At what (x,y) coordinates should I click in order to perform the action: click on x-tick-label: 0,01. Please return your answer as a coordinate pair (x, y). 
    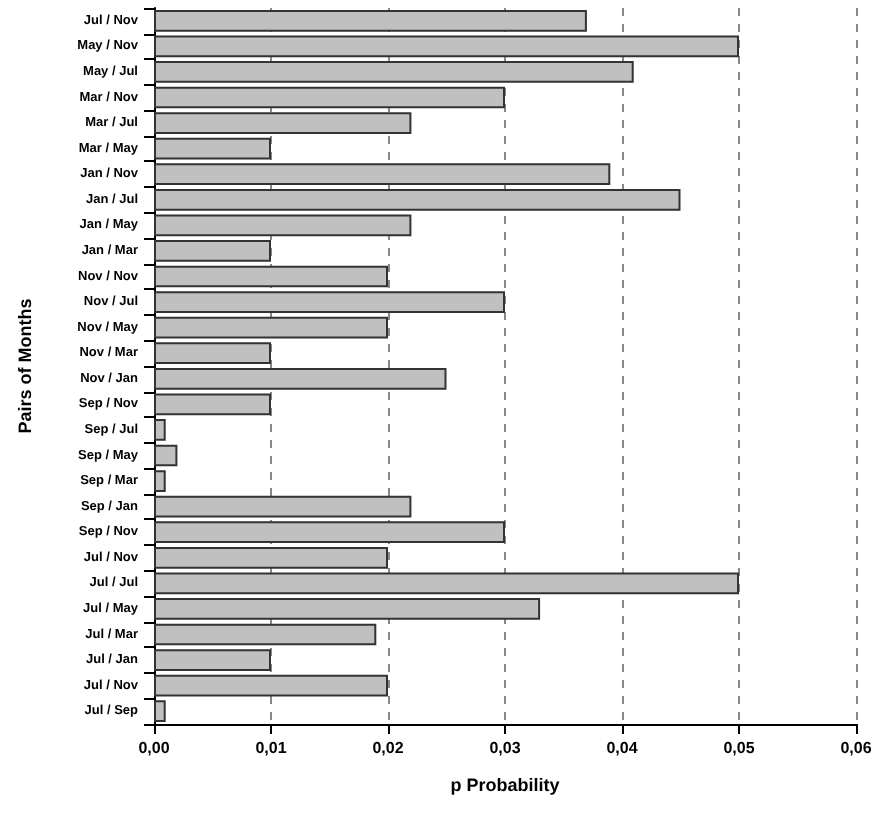
    Looking at the image, I should click on (271, 748).